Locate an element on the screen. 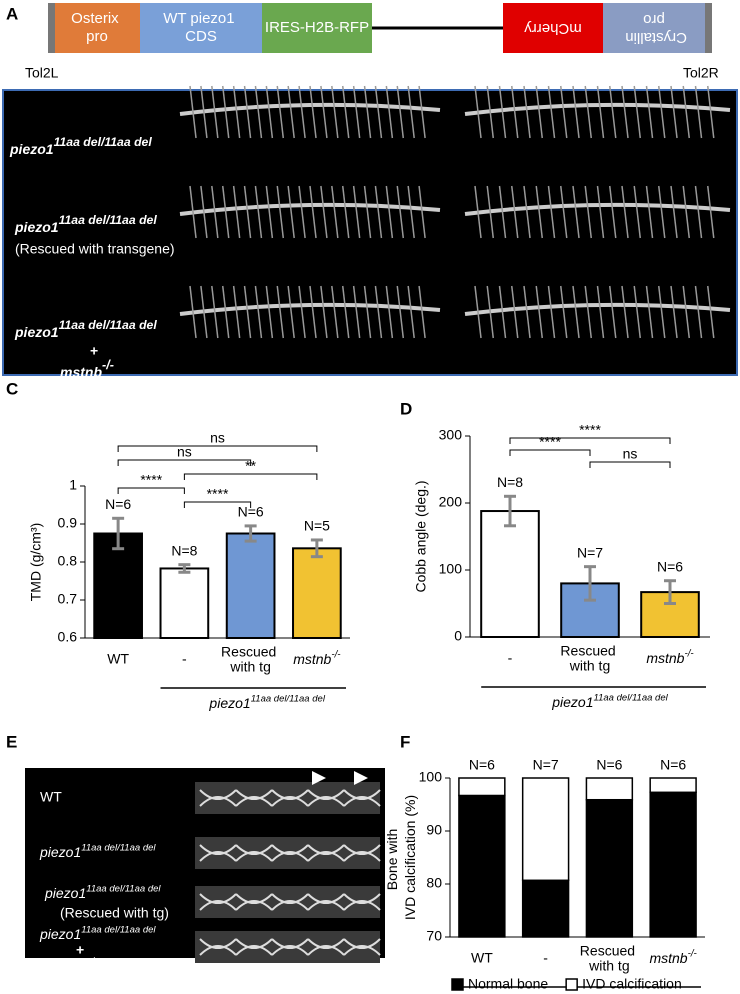  panel-label: C is located at coordinates (12, 388).